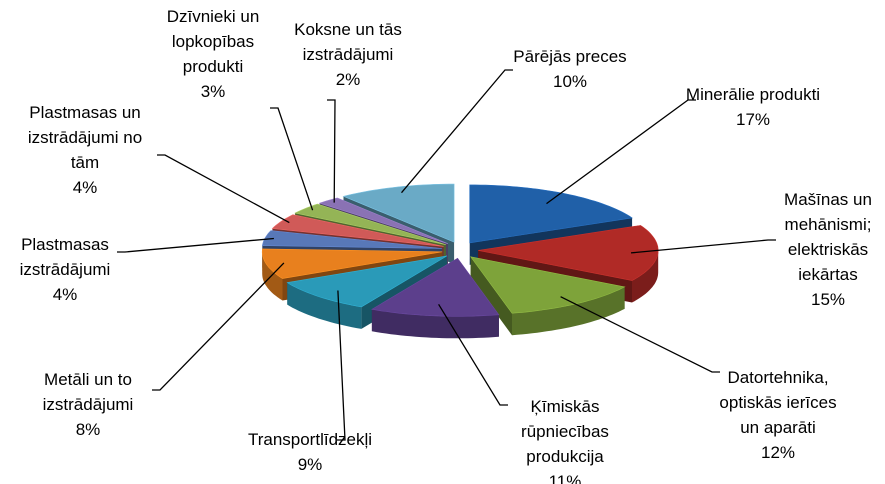  Describe the element at coordinates (565, 431) in the screenshot. I see `category-label: Ķīmiskās rūpniecības produkcija` at that location.